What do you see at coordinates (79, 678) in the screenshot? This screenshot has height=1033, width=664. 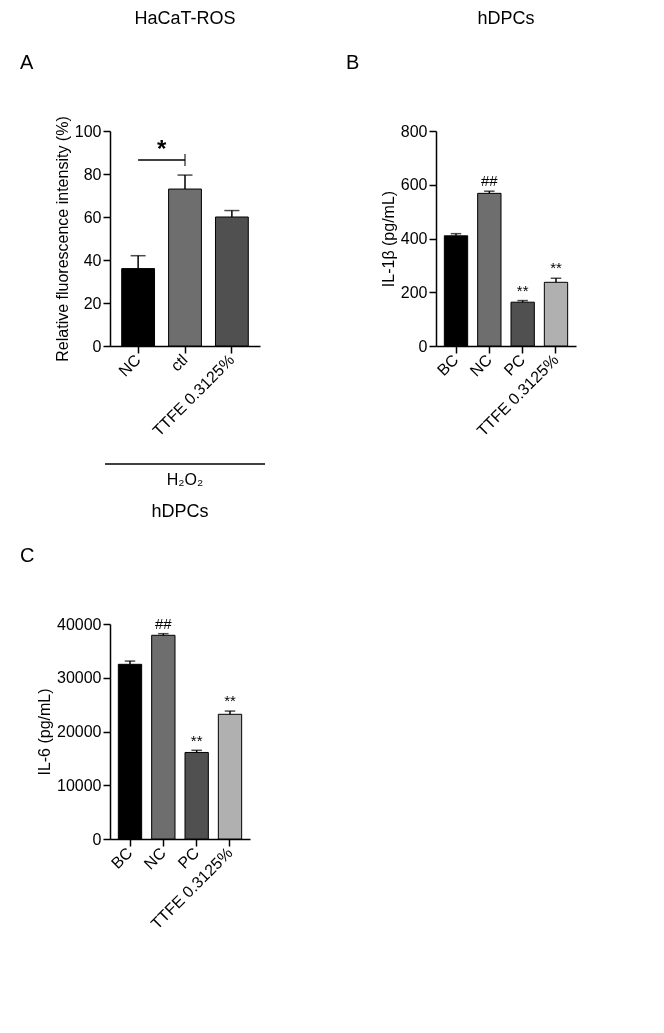 I see `y-tick-label: 30000` at bounding box center [79, 678].